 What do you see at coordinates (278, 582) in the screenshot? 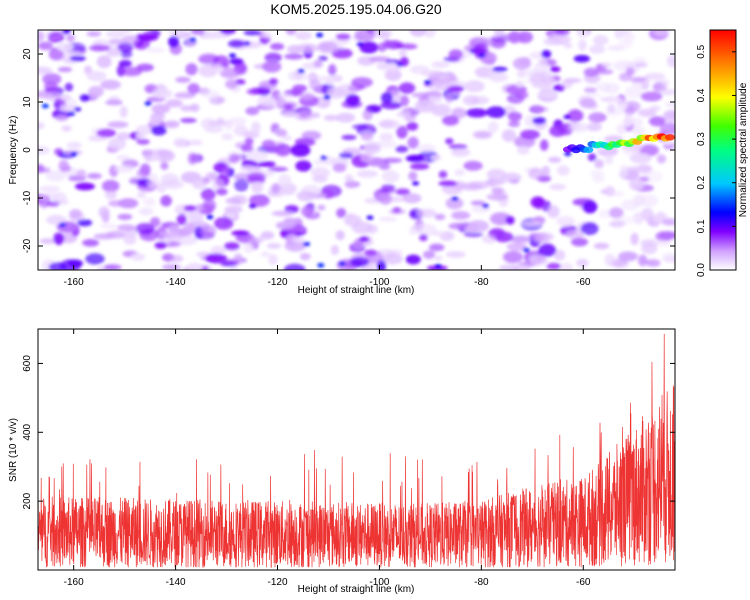
I see `x-tick-label: -120` at bounding box center [278, 582].